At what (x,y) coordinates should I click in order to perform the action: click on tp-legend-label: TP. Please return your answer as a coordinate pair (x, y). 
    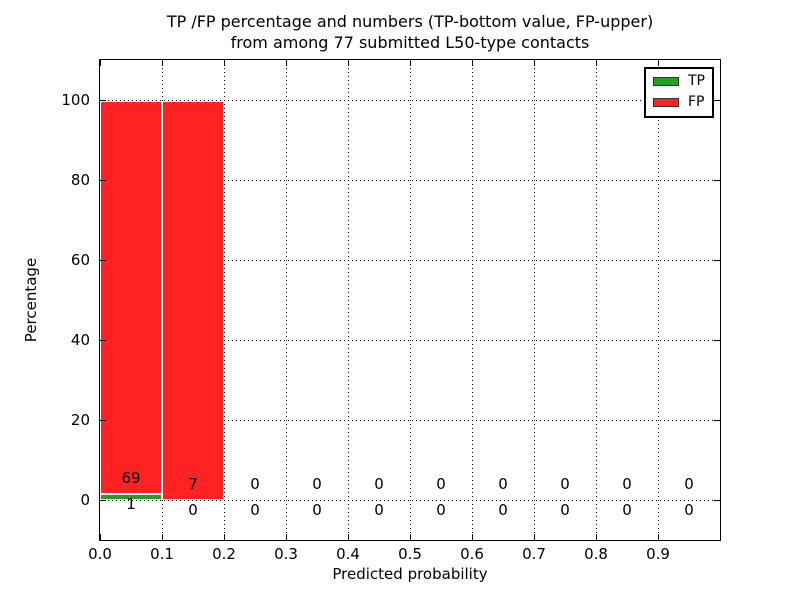
    Looking at the image, I should click on (696, 81).